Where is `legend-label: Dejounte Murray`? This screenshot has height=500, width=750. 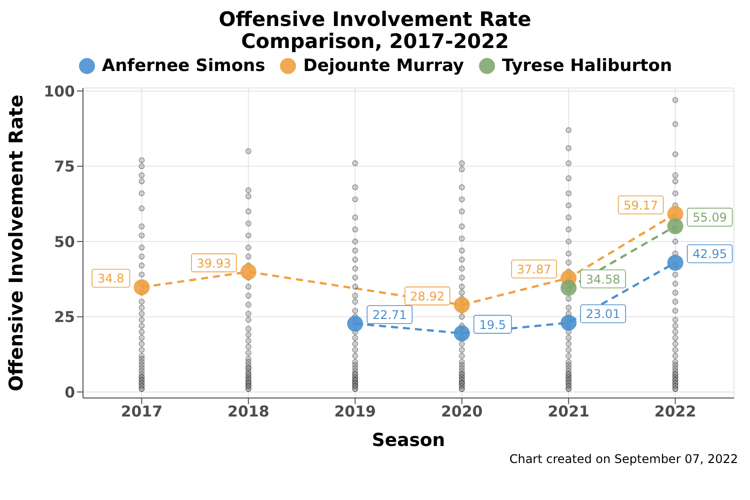
legend-label: Dejounte Murray is located at coordinates (383, 66).